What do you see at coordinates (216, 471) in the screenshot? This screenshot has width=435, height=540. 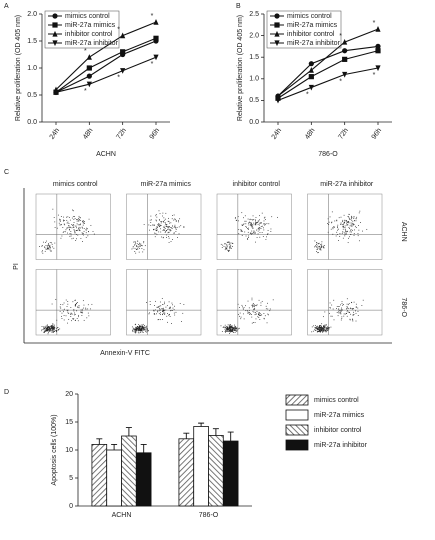 I see `bar` at bounding box center [216, 471].